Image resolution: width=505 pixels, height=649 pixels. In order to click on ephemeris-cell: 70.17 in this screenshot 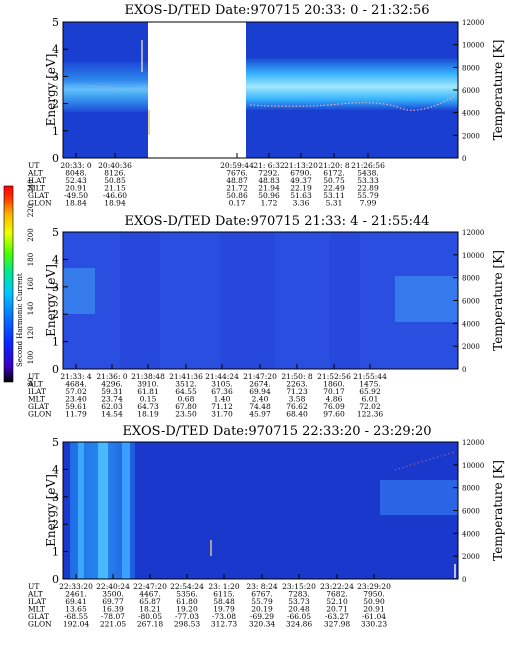, I will do `click(334, 391)`.